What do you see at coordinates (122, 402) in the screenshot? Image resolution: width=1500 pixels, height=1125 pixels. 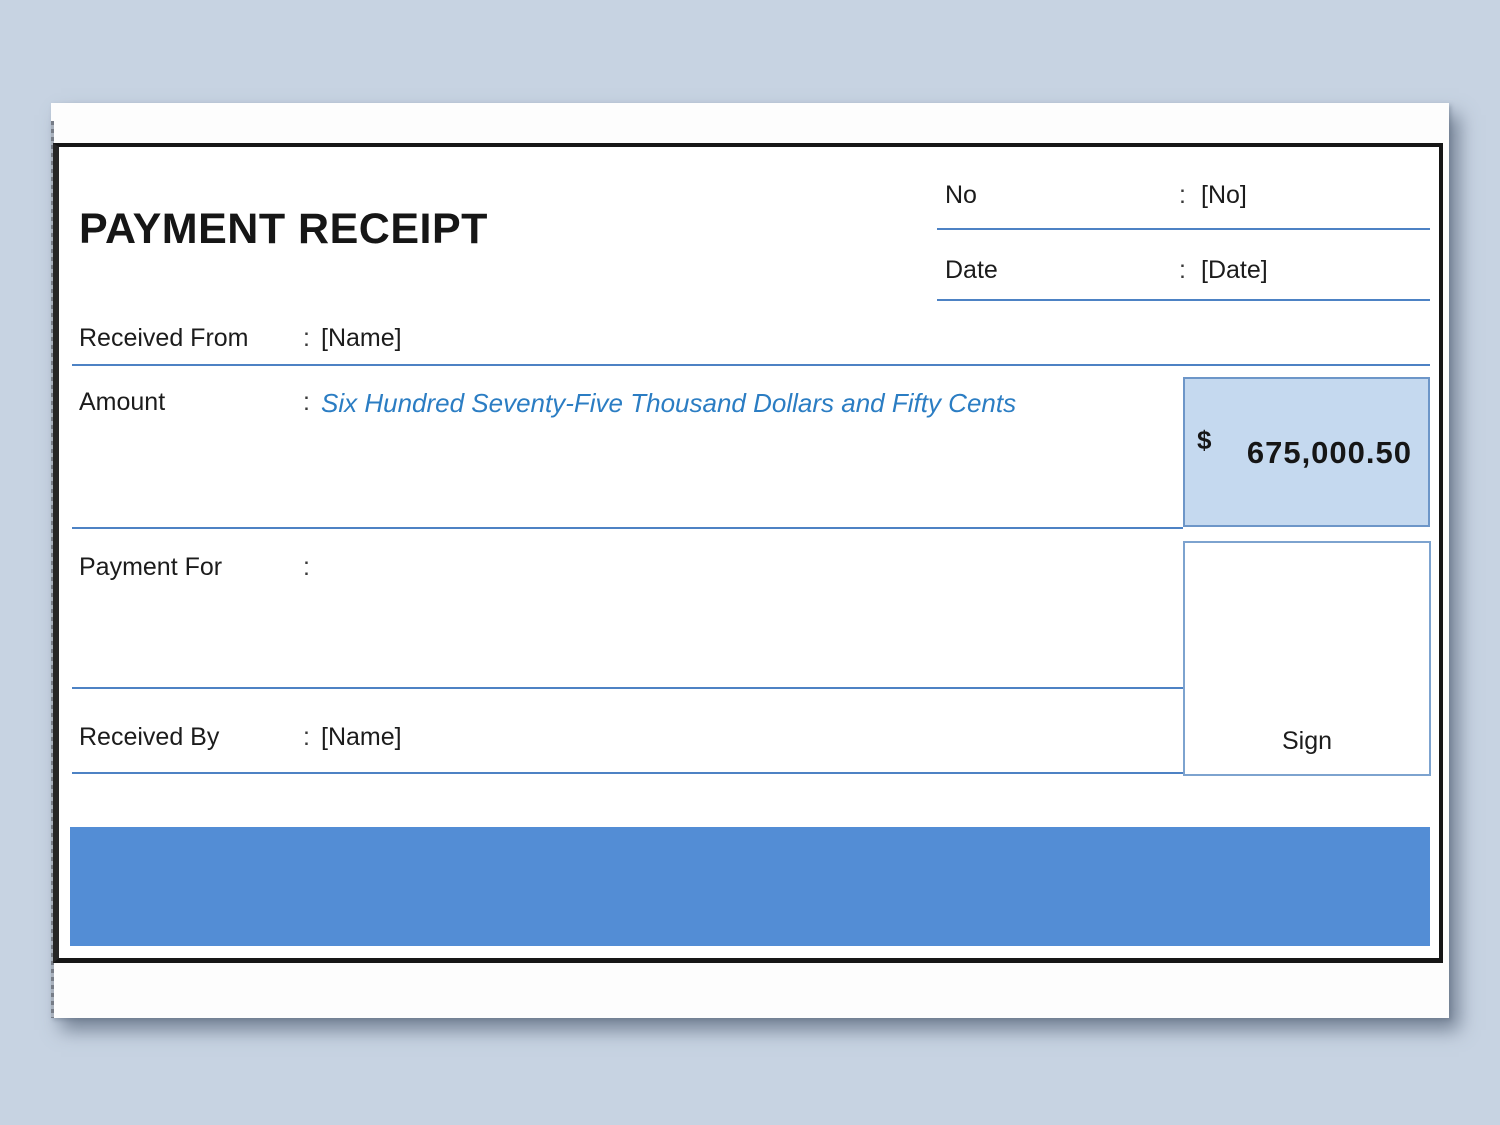 I see `amount-label: Amount` at bounding box center [122, 402].